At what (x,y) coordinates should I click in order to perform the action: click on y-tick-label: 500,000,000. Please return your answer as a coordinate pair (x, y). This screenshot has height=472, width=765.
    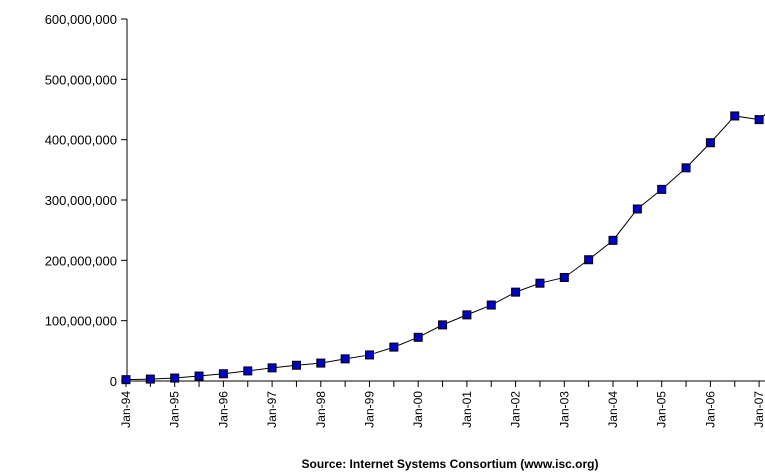
    Looking at the image, I should click on (81, 79).